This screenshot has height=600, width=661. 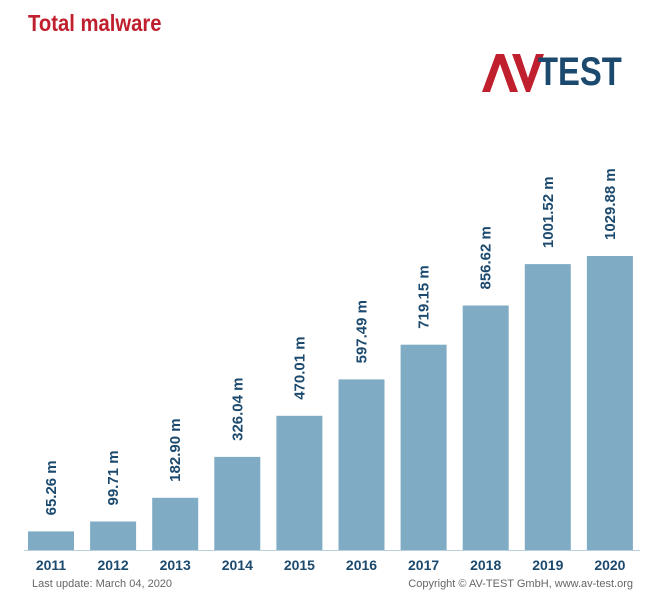 What do you see at coordinates (610, 204) in the screenshot?
I see `value-label-2020: 1029.88 m` at bounding box center [610, 204].